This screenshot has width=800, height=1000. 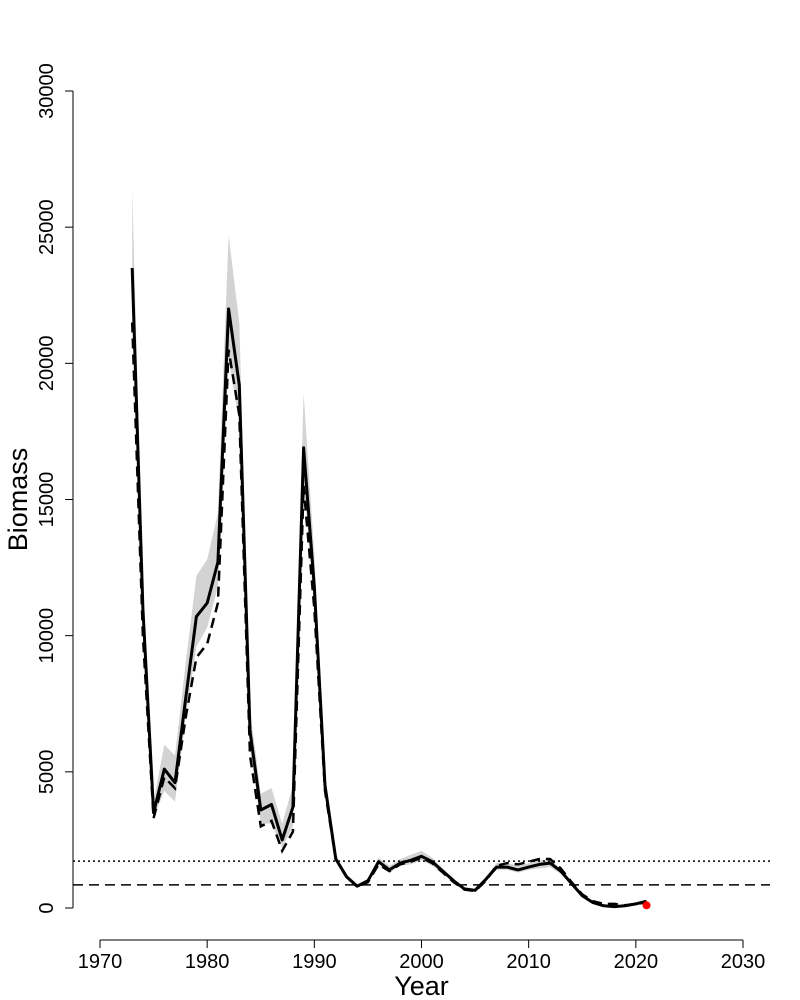 I want to click on x-tick-label: 2020, so click(x=636, y=962).